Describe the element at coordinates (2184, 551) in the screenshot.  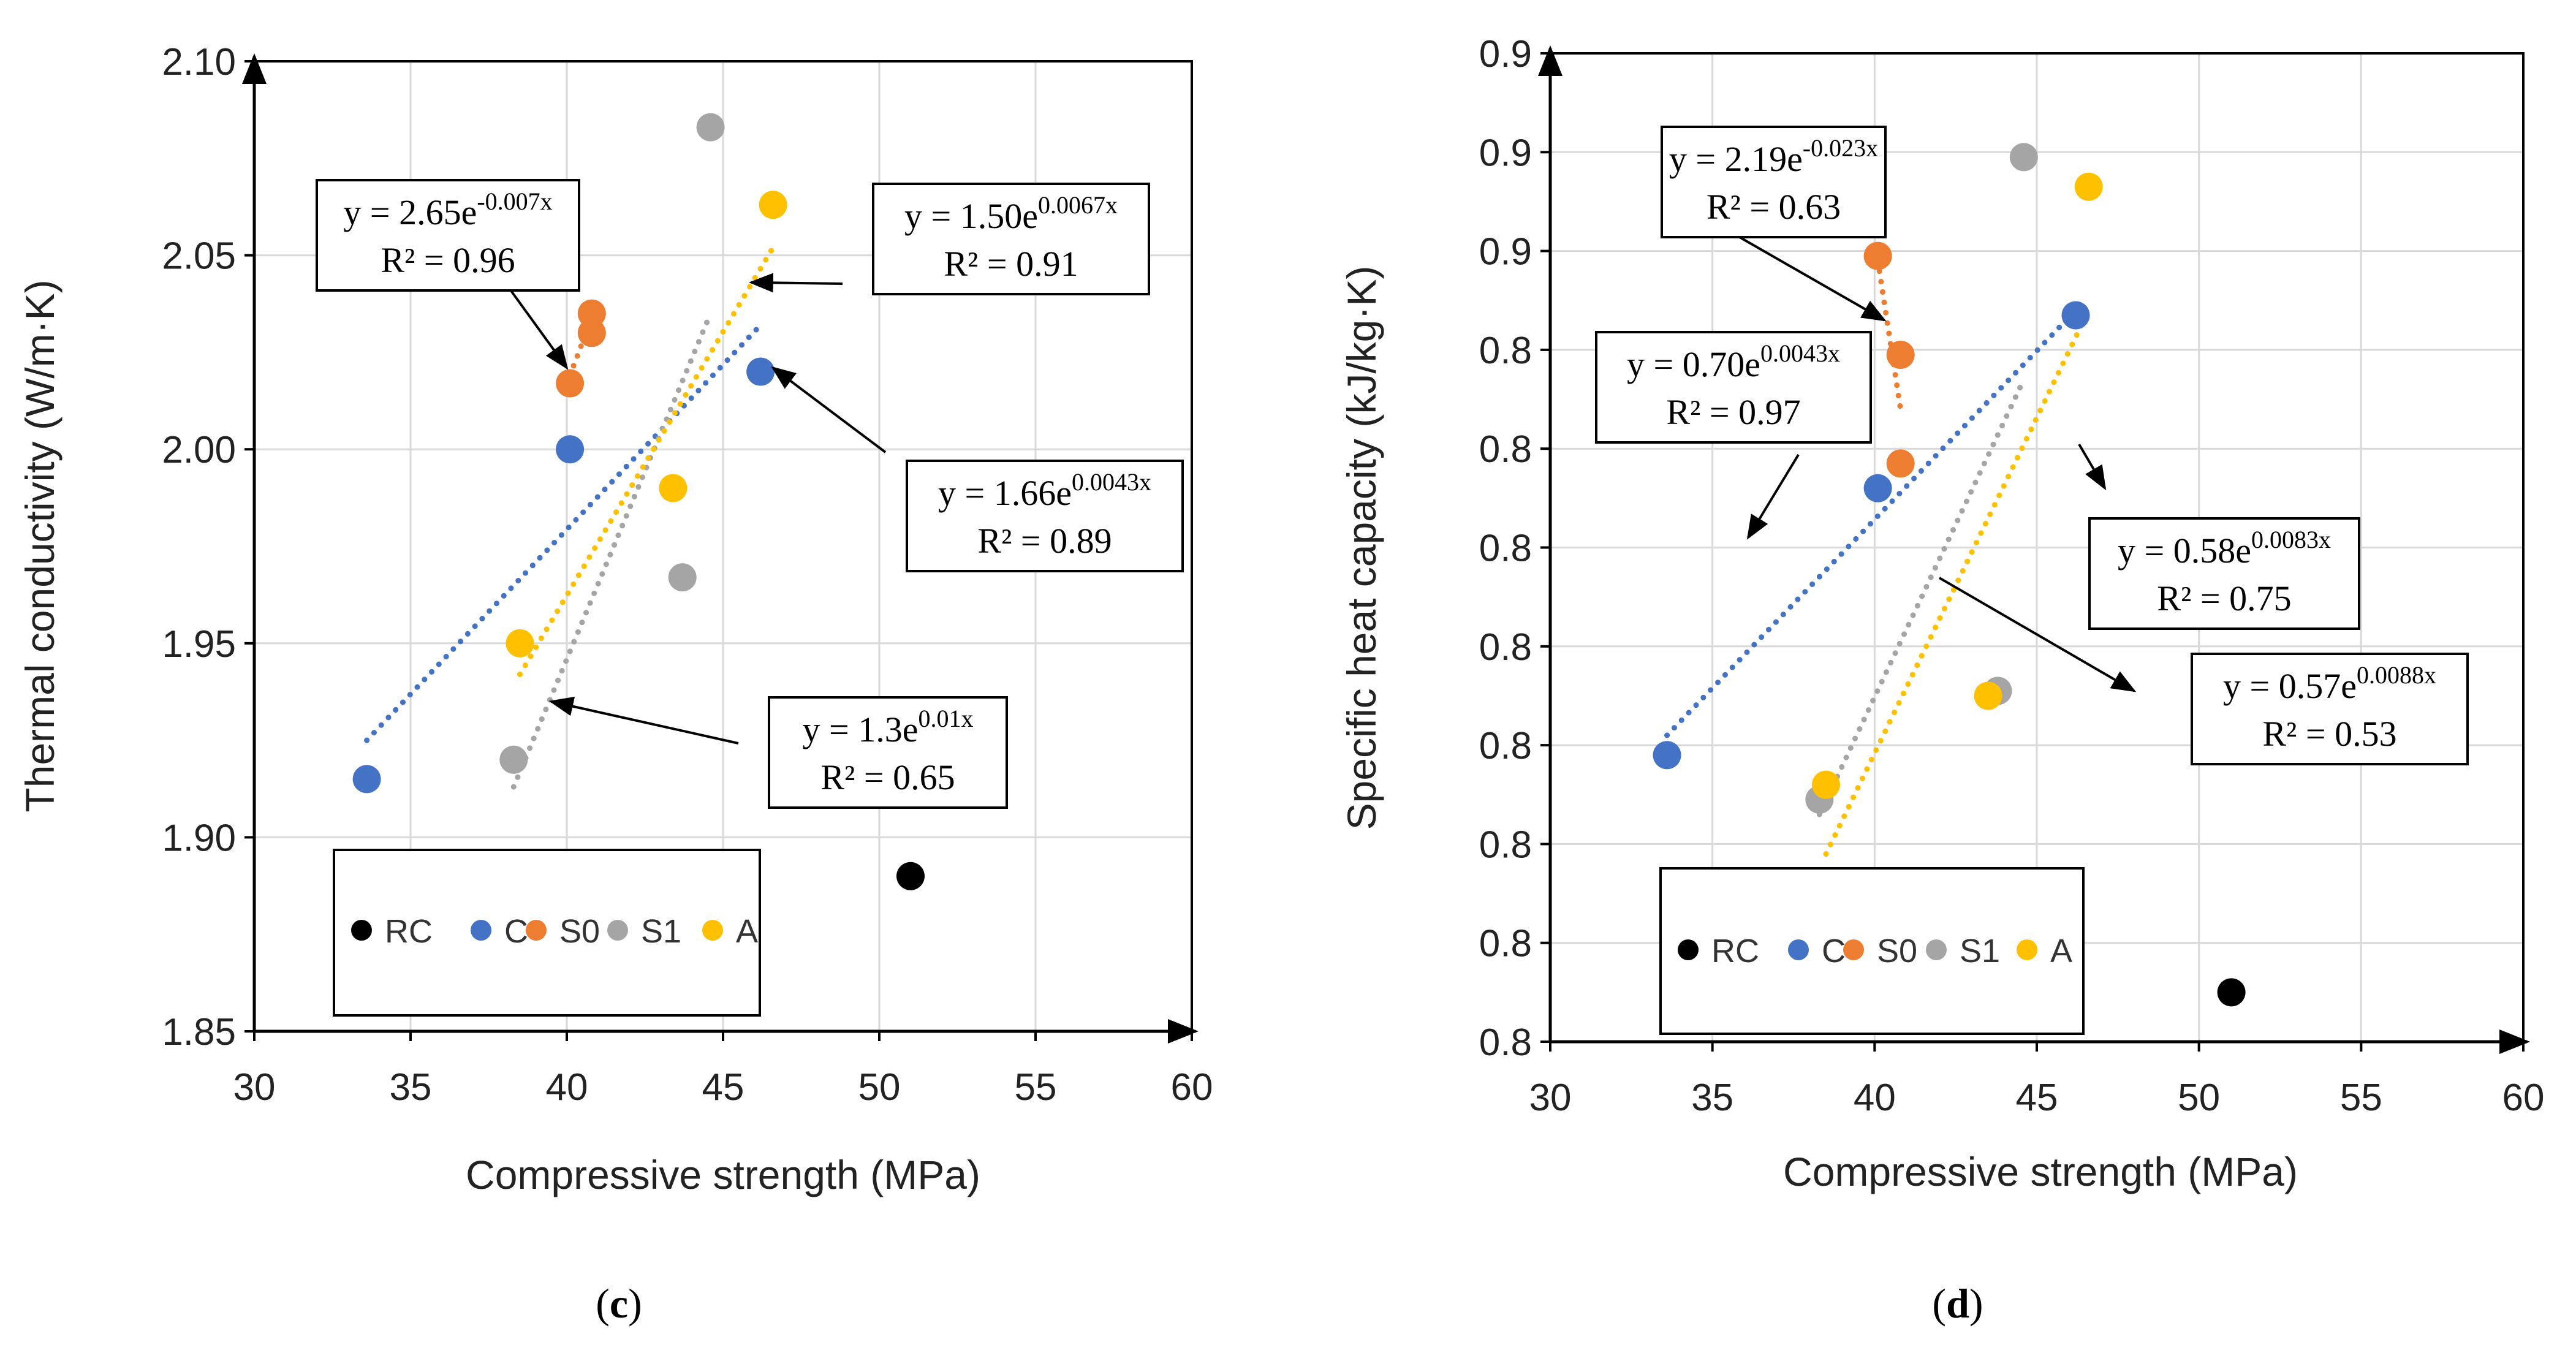
I see `equation-base: y = 0.58e` at that location.